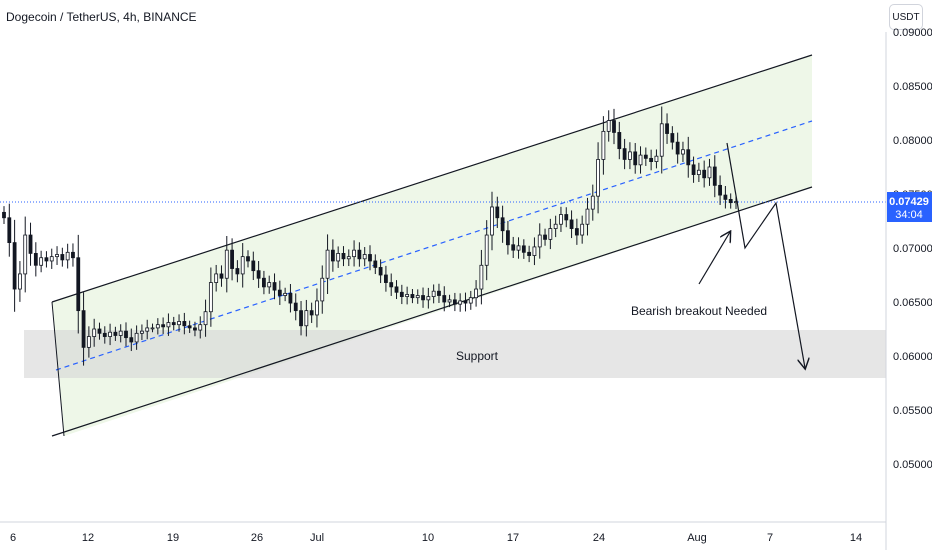 This screenshot has height=550, width=932. I want to click on x-tick-label: 12, so click(88, 538).